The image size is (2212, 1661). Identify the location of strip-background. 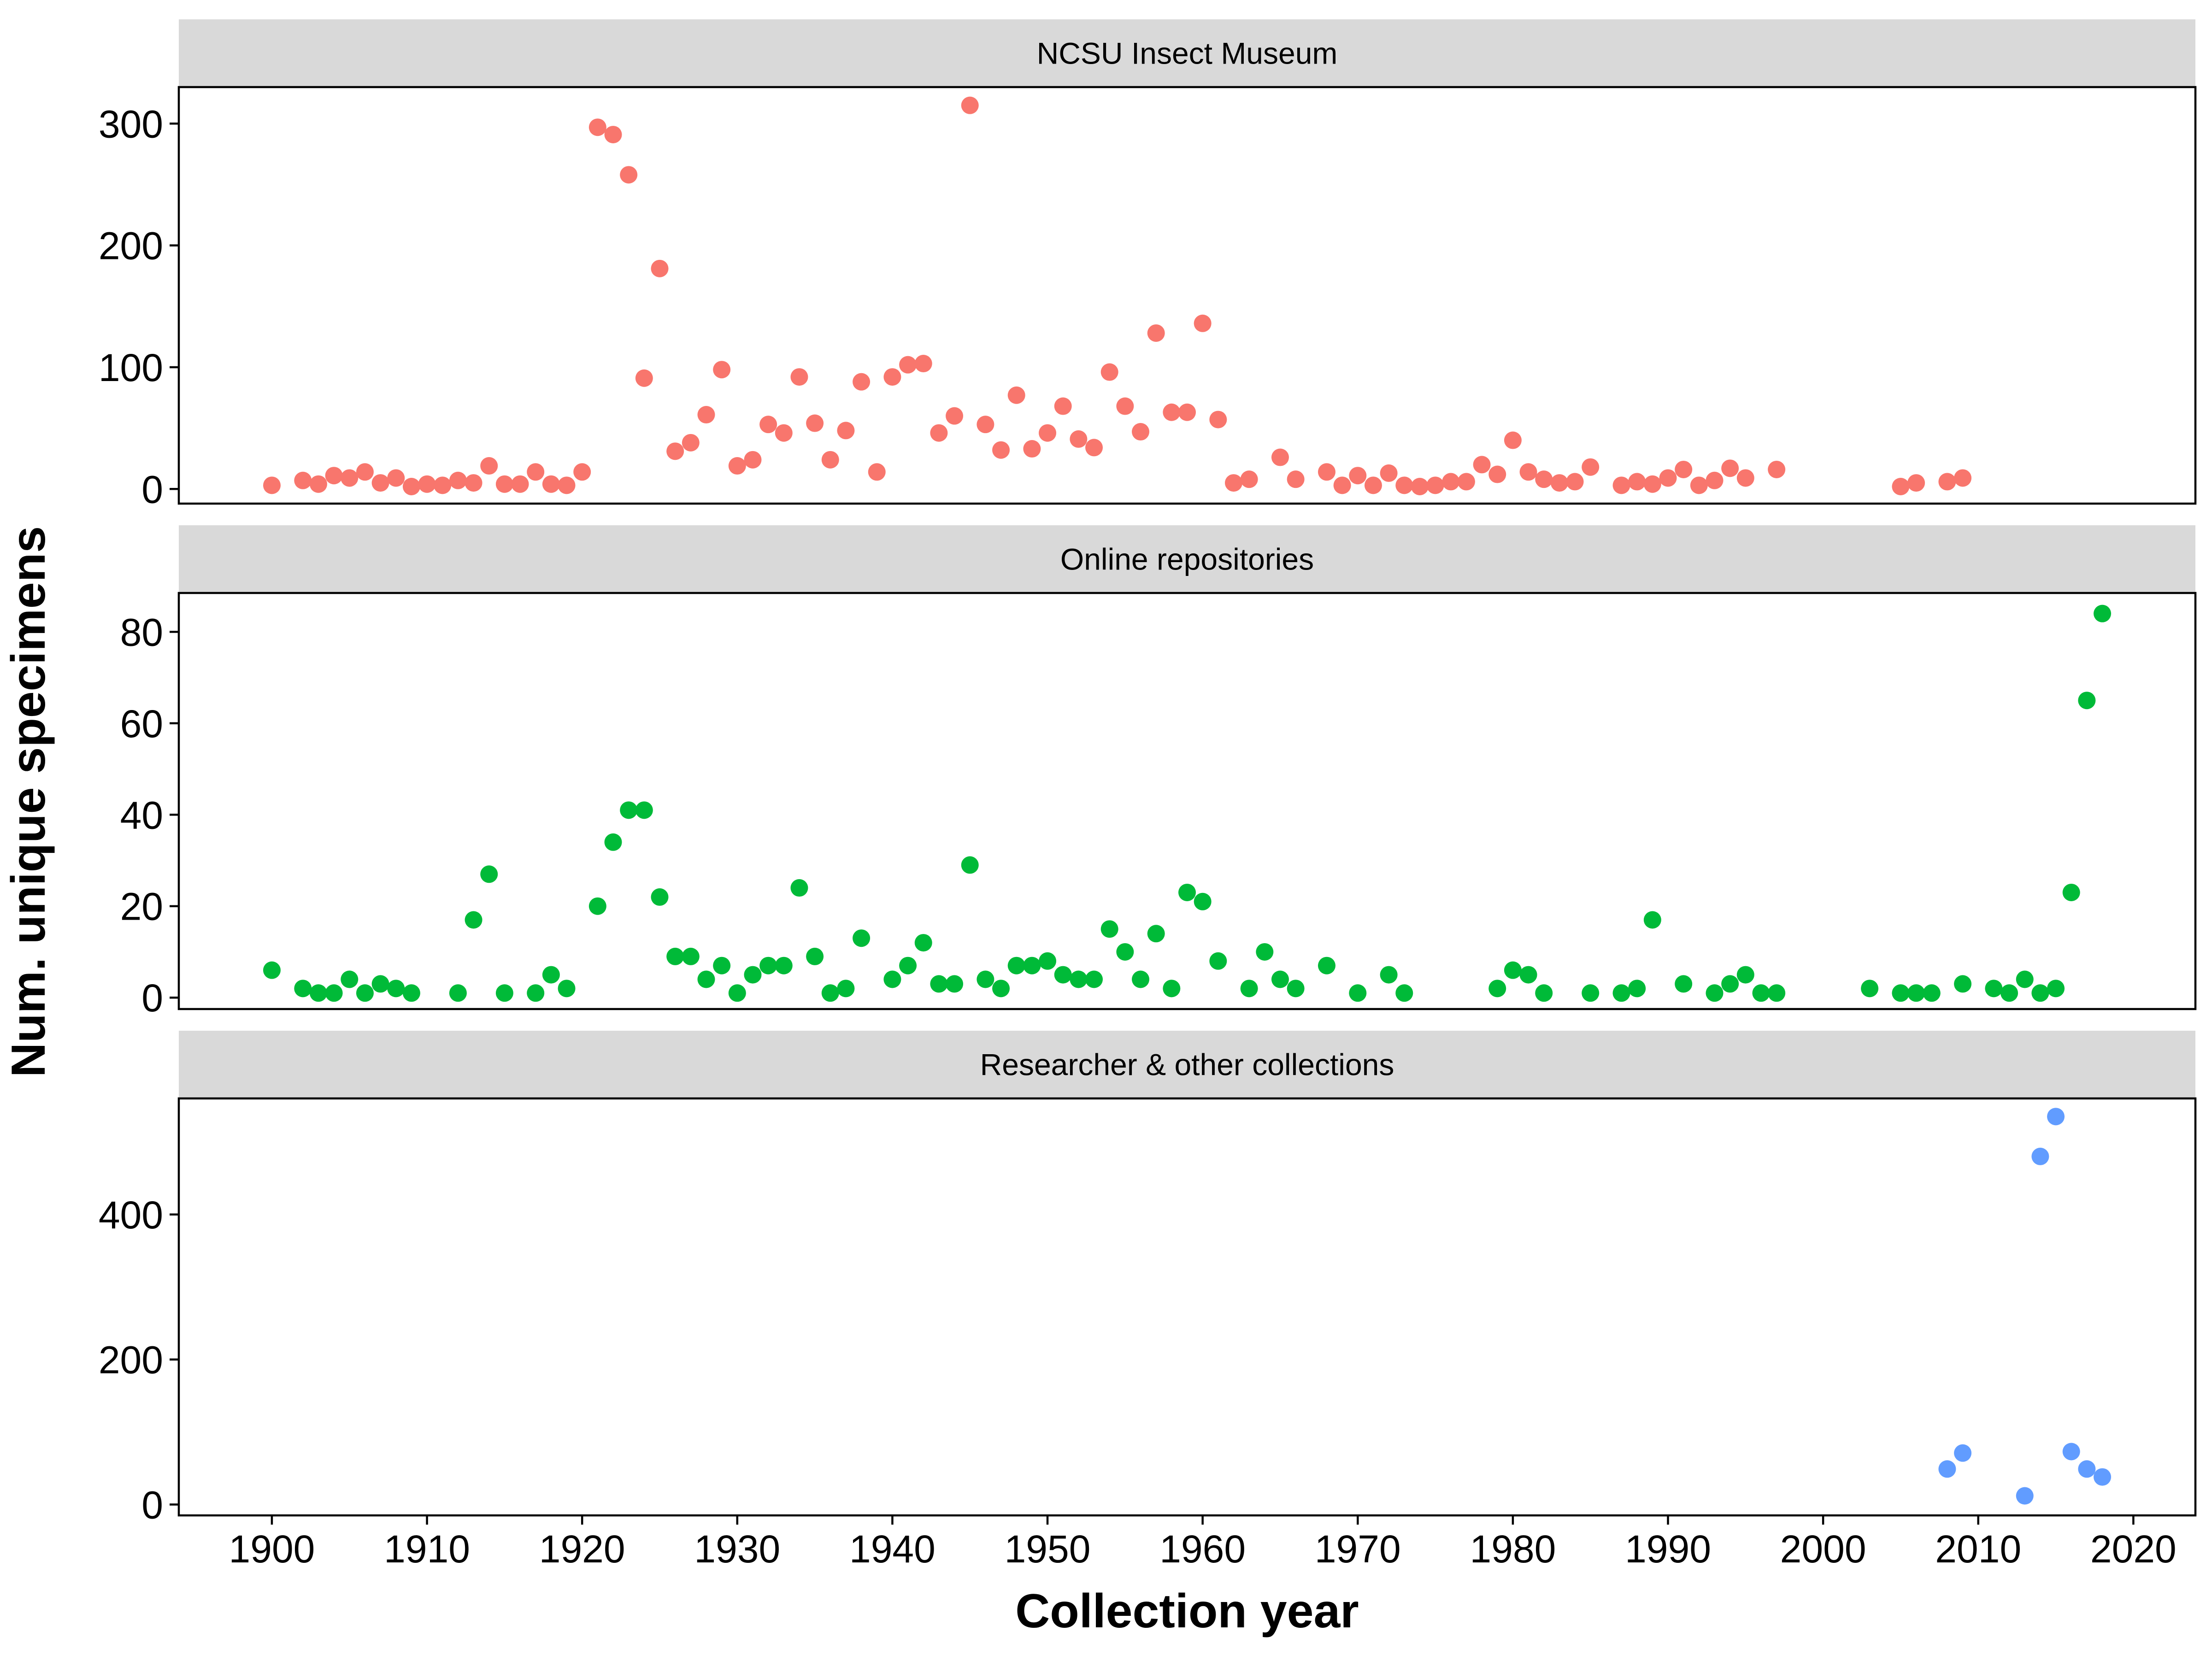
(1187, 53).